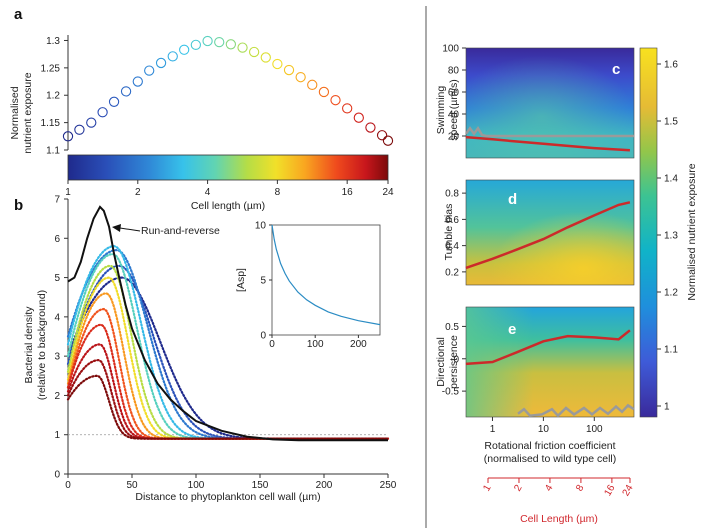 The image size is (709, 532). I want to click on cell-length-tick-label: 1, so click(487, 488).